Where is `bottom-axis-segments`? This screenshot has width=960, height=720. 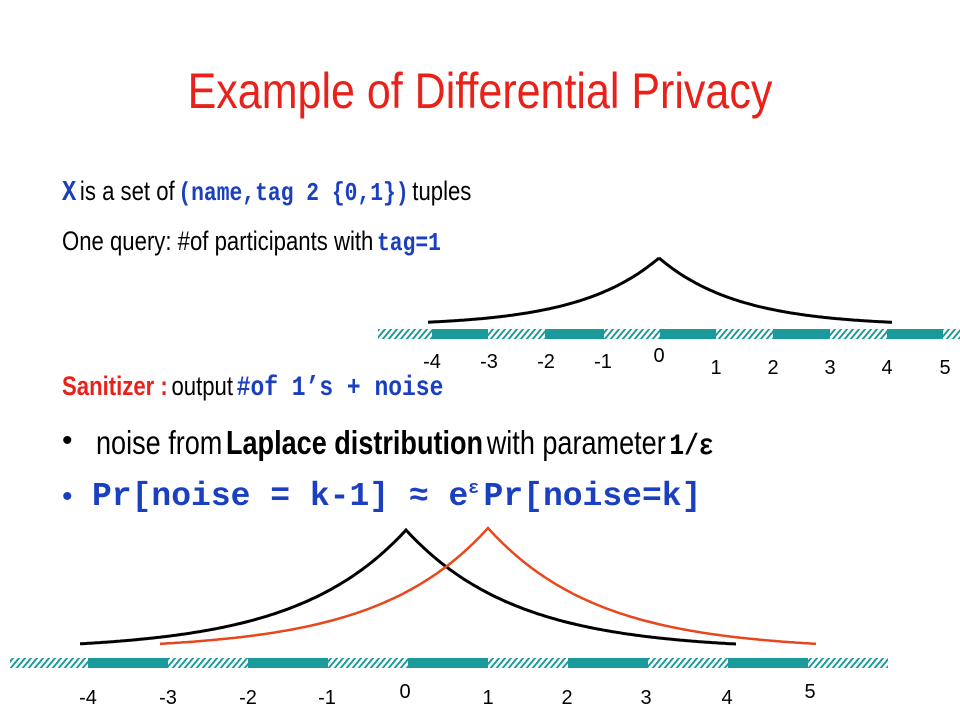
bottom-axis-segments is located at coordinates (448, 663).